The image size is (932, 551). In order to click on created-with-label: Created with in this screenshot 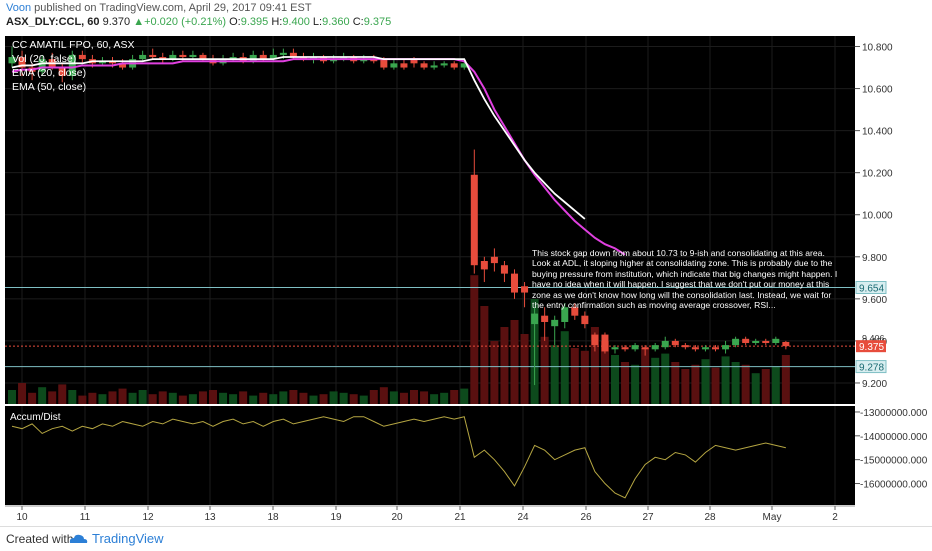, I will do `click(40, 539)`.